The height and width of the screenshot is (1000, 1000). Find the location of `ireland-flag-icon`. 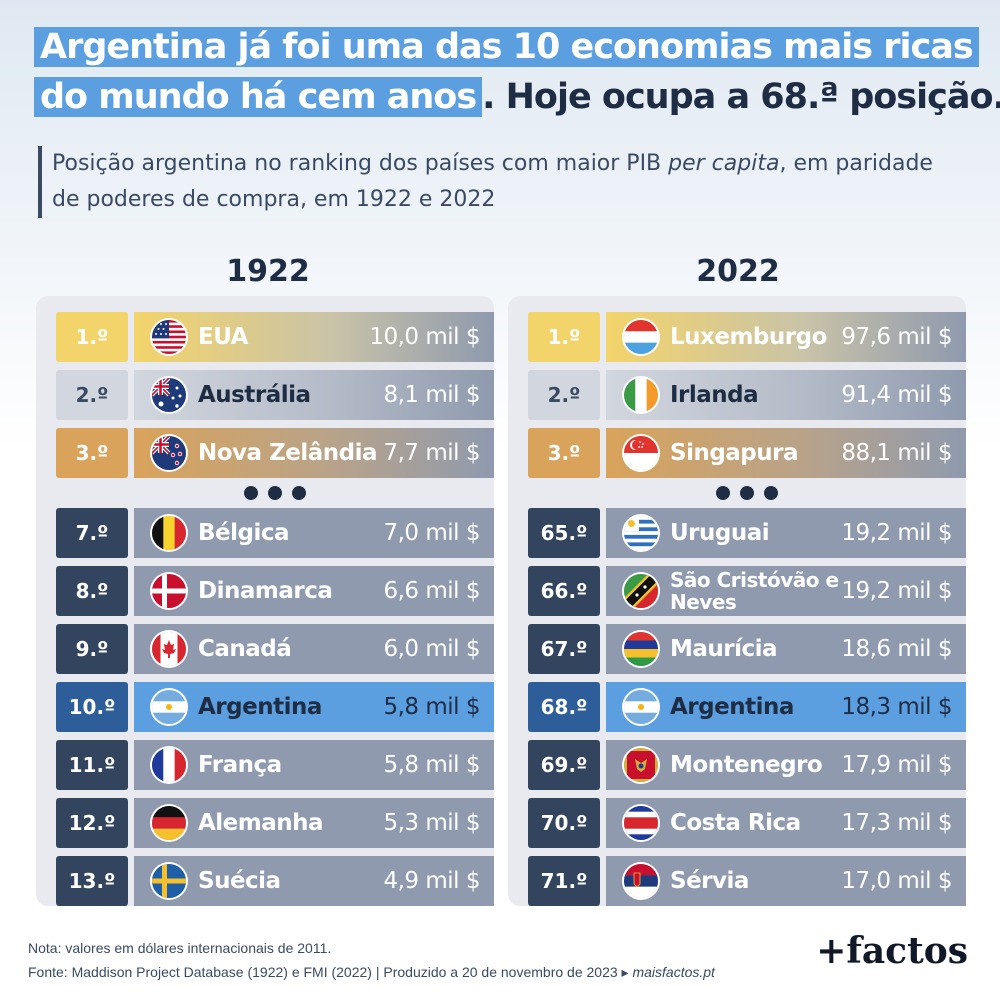

ireland-flag-icon is located at coordinates (641, 395).